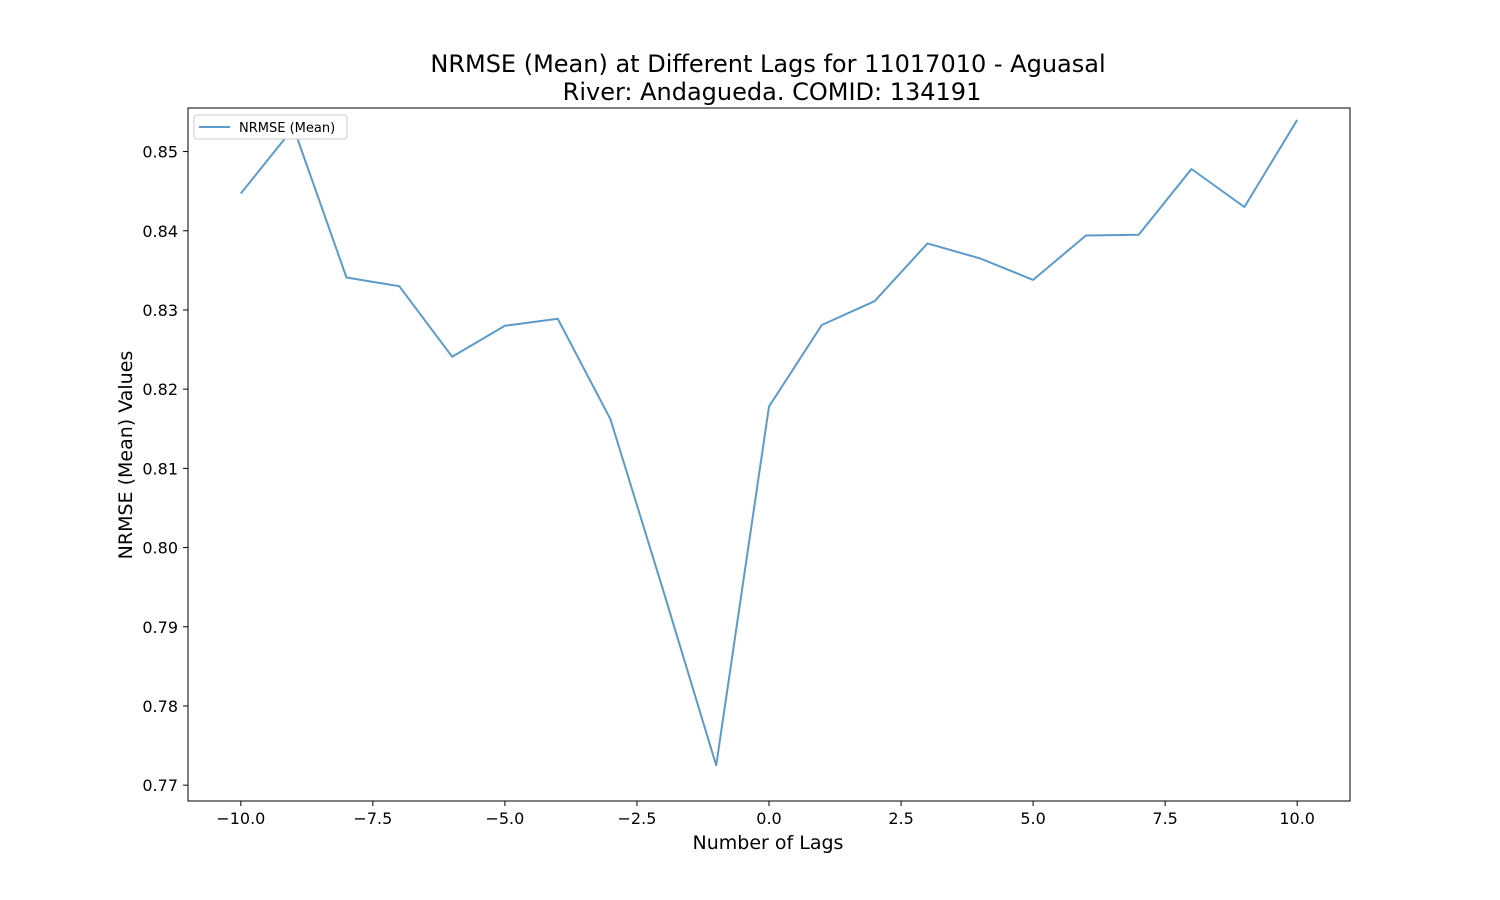  I want to click on y-tick-label: 0.81, so click(160, 468).